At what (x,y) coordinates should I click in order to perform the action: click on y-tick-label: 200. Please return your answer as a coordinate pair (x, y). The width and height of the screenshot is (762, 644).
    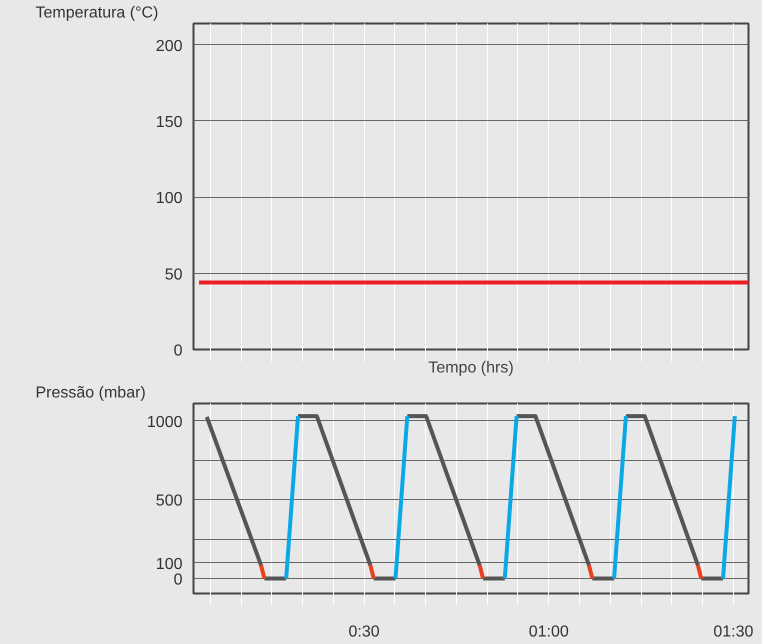
    Looking at the image, I should click on (169, 46).